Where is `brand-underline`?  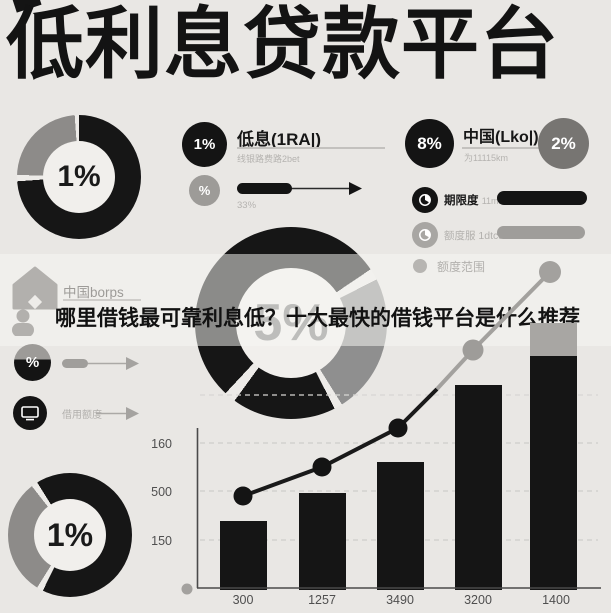
brand-underline is located at coordinates (102, 300).